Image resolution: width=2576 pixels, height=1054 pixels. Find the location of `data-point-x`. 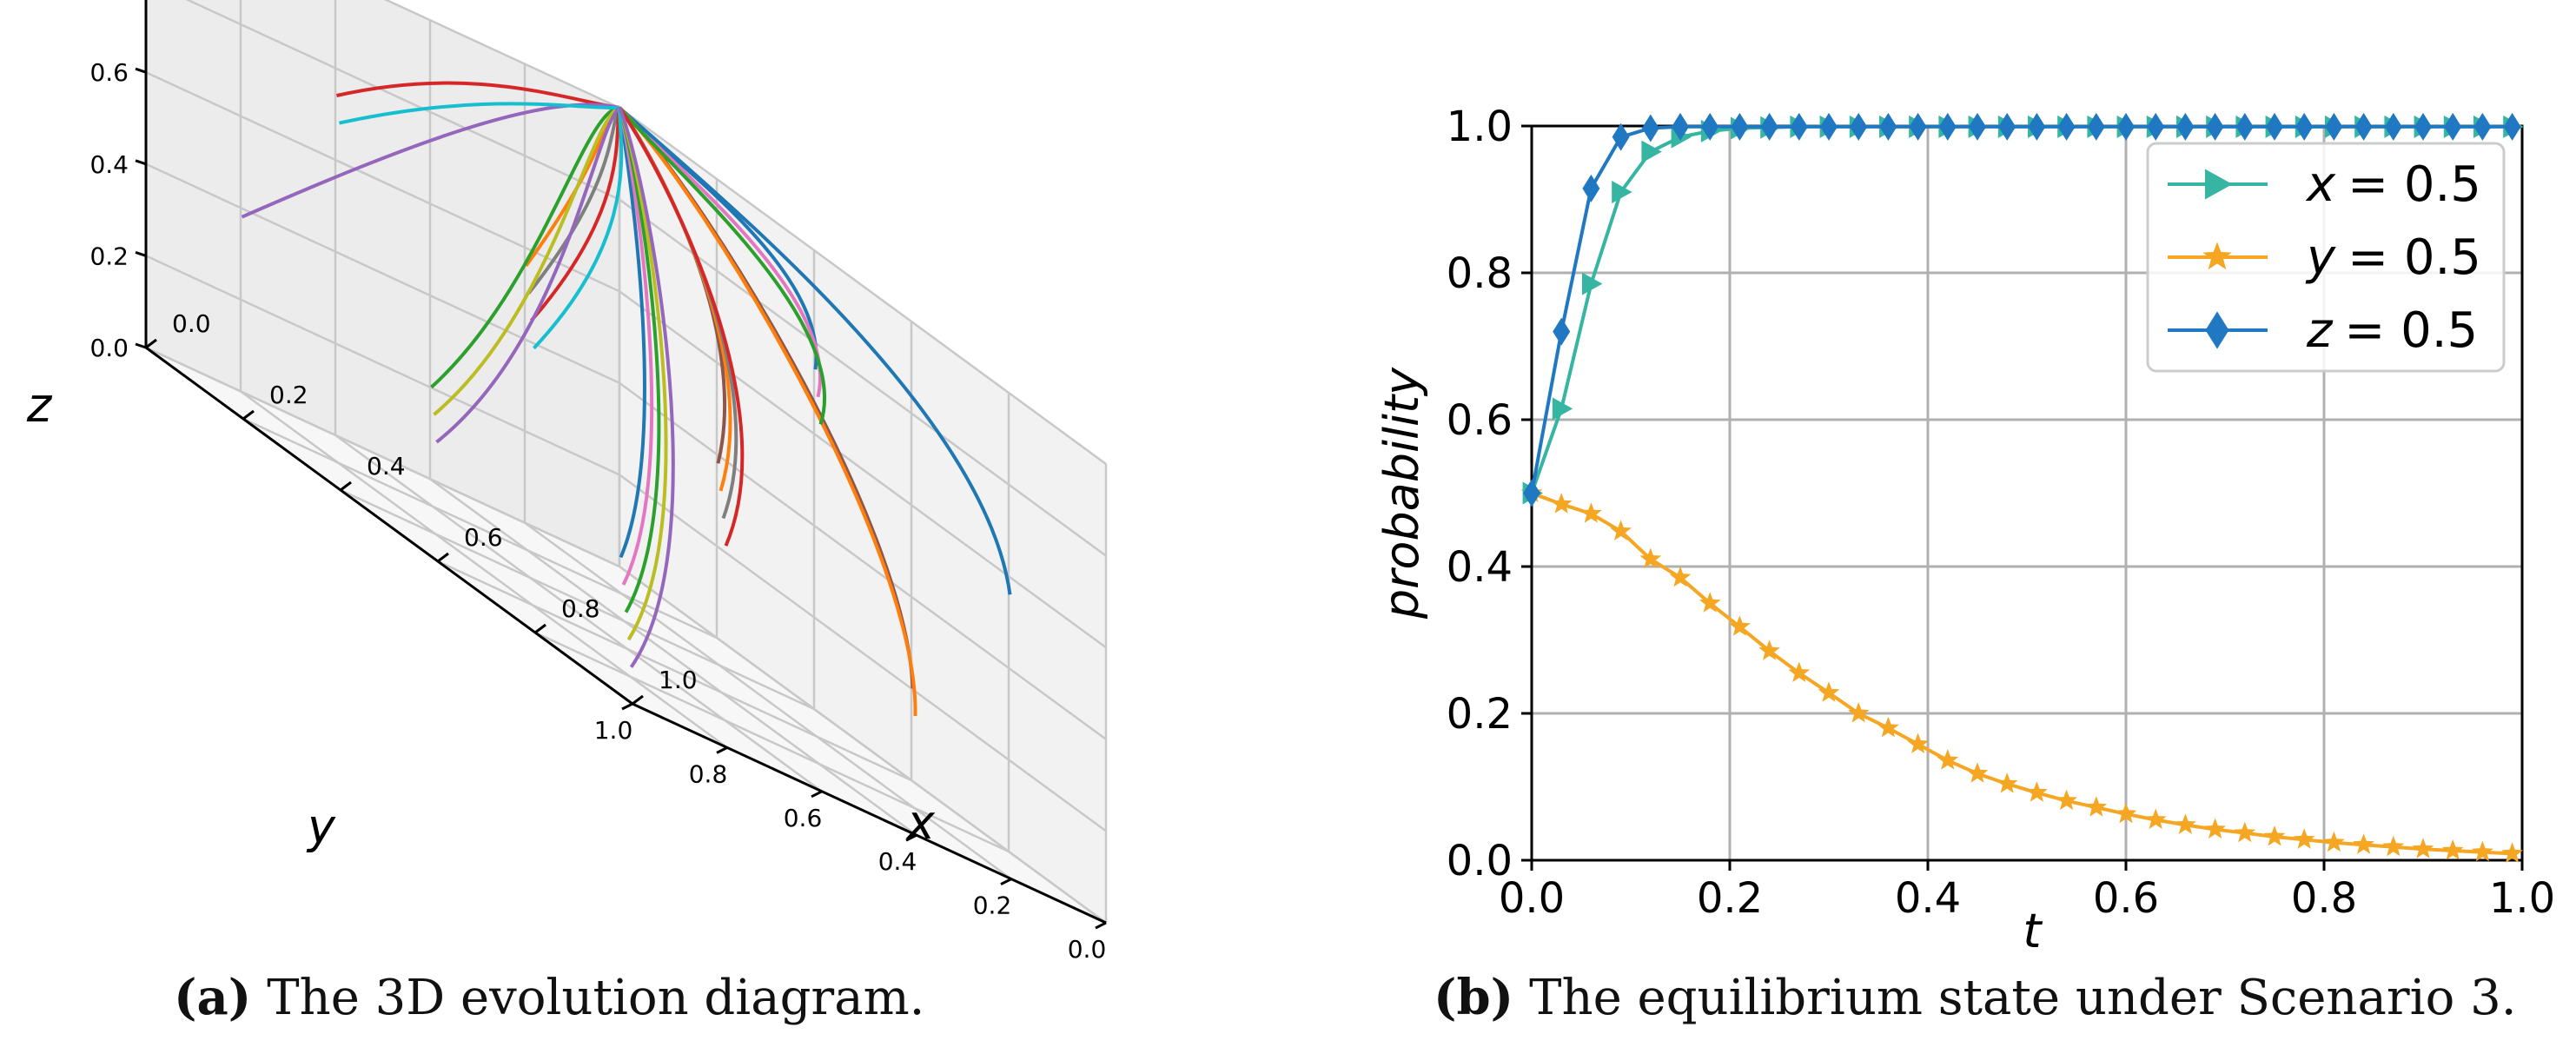

data-point-x is located at coordinates (1622, 192).